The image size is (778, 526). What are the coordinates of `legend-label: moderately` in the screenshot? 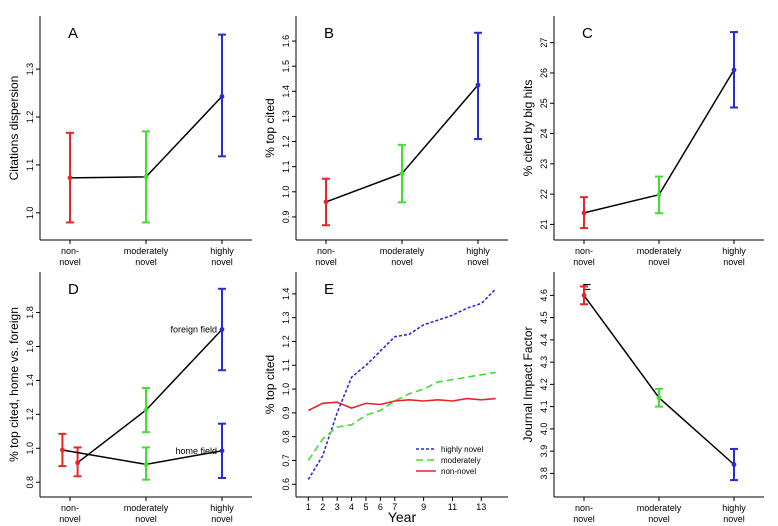 It's located at (461, 460).